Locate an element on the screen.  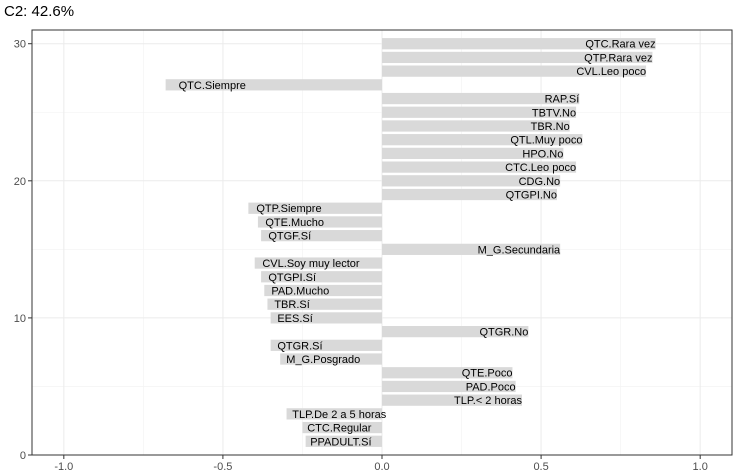
bar-label: QTL.Muy poco is located at coordinates (546, 141).